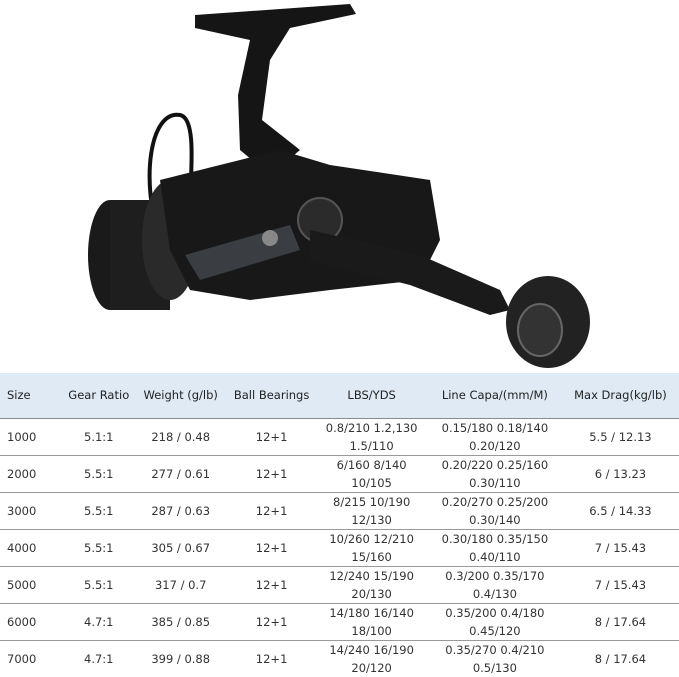 The height and width of the screenshot is (677, 679). I want to click on header-lbs-yds: LBS/YDS, so click(371, 395).